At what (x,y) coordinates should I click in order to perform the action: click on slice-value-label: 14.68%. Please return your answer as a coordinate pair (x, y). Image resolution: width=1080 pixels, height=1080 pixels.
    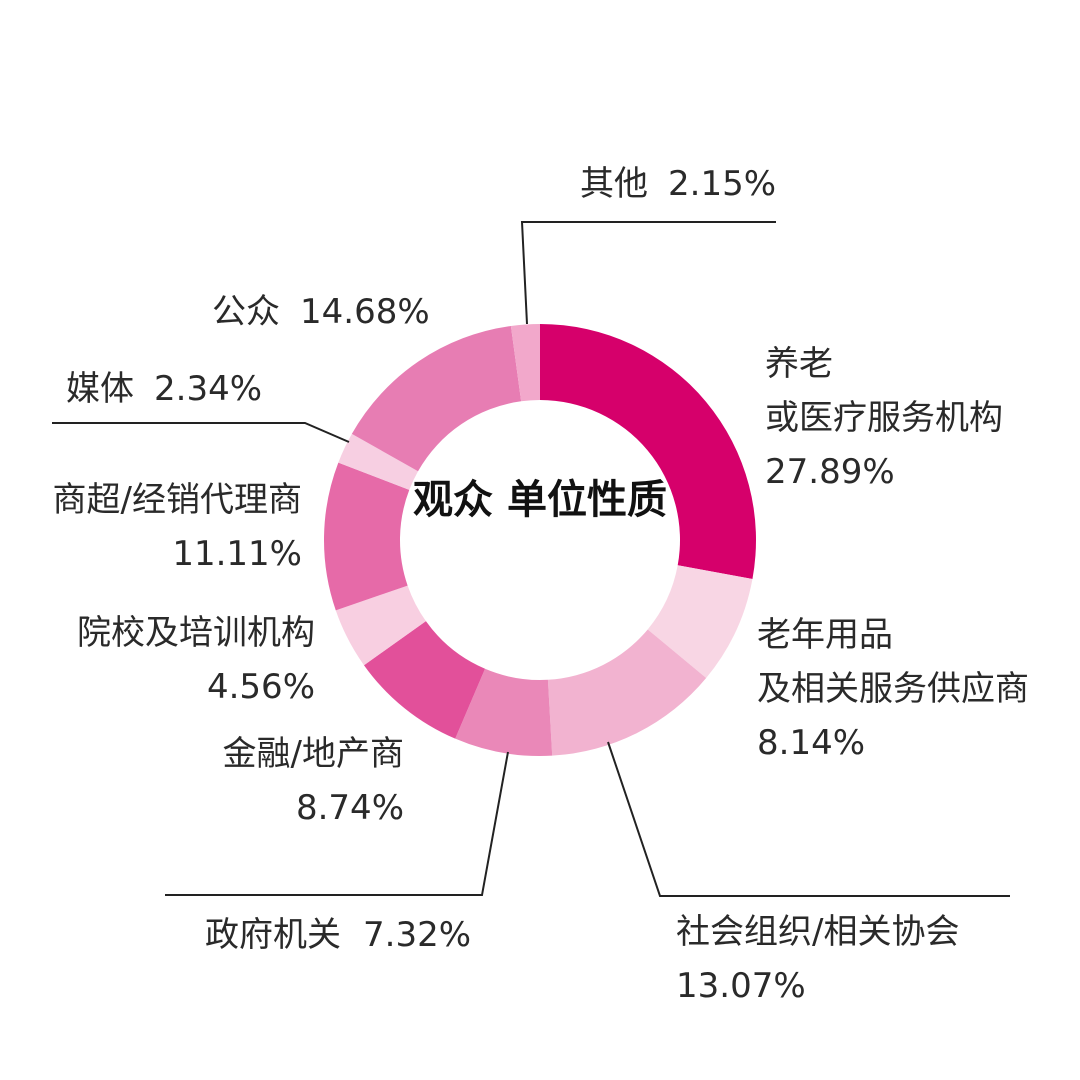
    Looking at the image, I should click on (365, 312).